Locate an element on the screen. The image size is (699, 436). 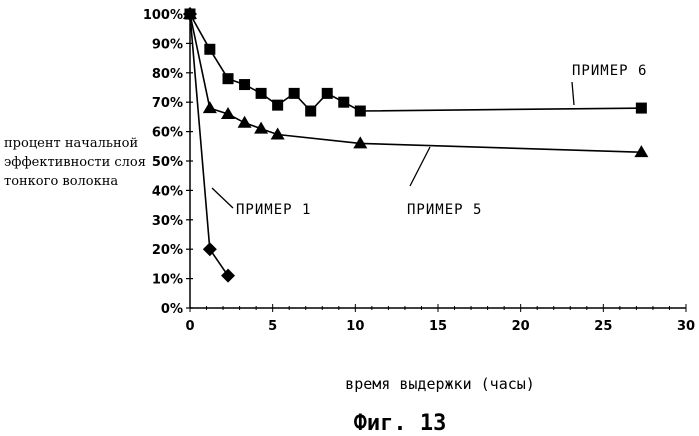
y-tick-label: 80% is located at coordinates (167, 74).